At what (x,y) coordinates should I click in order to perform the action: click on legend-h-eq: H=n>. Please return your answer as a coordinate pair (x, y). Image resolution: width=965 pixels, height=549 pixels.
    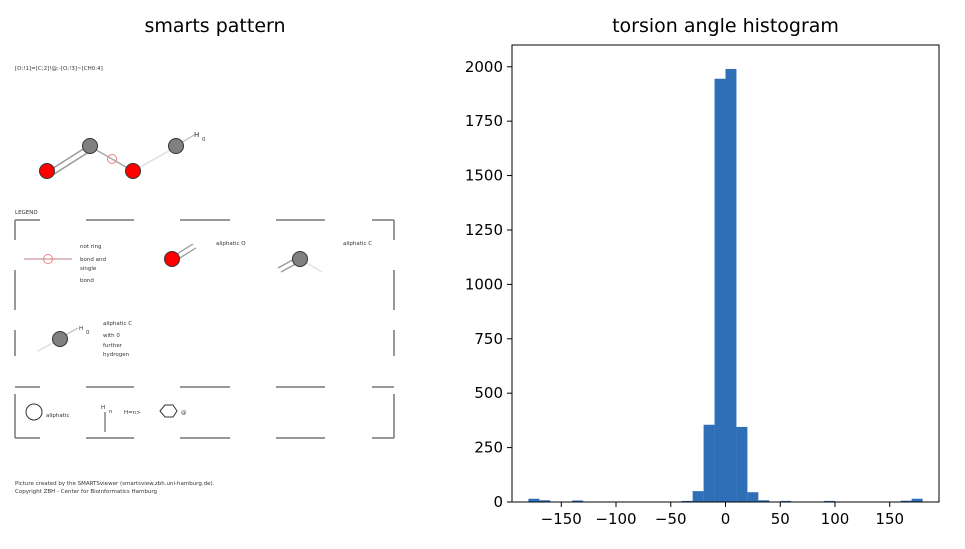
    Looking at the image, I should click on (132, 413).